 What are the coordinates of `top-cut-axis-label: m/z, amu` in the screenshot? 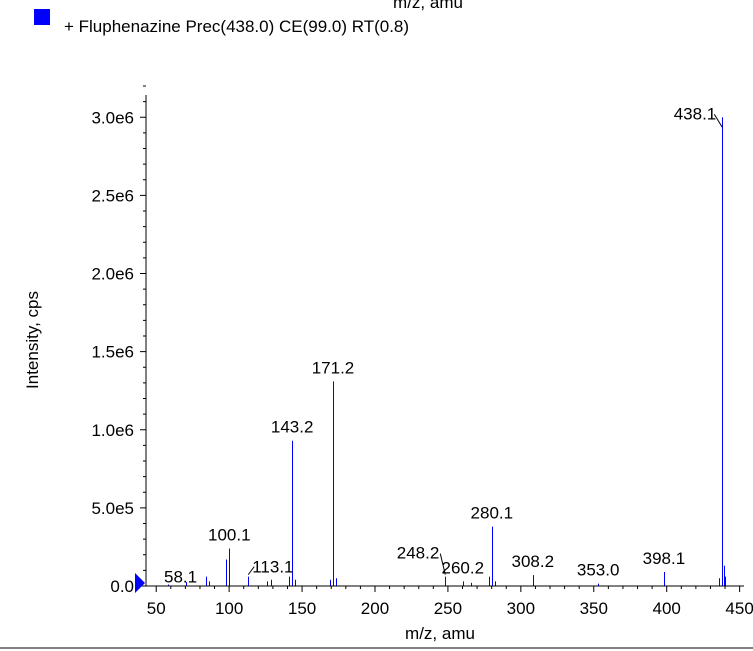 It's located at (428, 6).